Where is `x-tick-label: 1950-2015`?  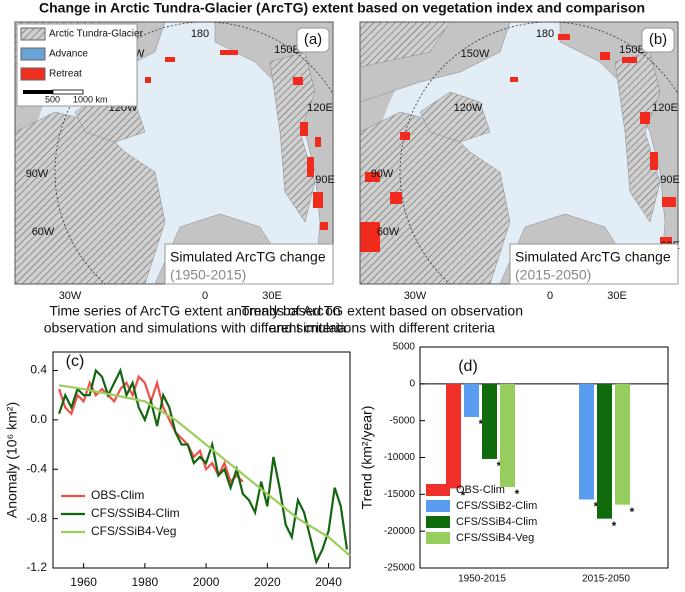
x-tick-label: 1950-2015 is located at coordinates (482, 579).